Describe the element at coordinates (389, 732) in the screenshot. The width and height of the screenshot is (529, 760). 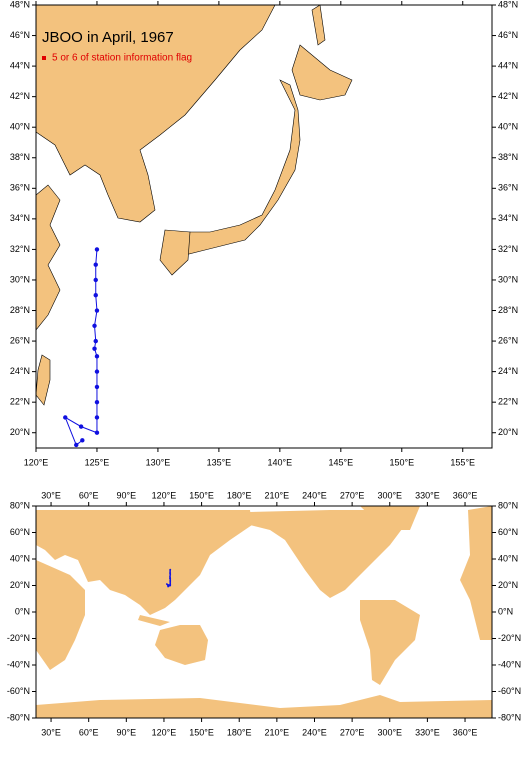
I see `x-tick-label: 300°E` at that location.